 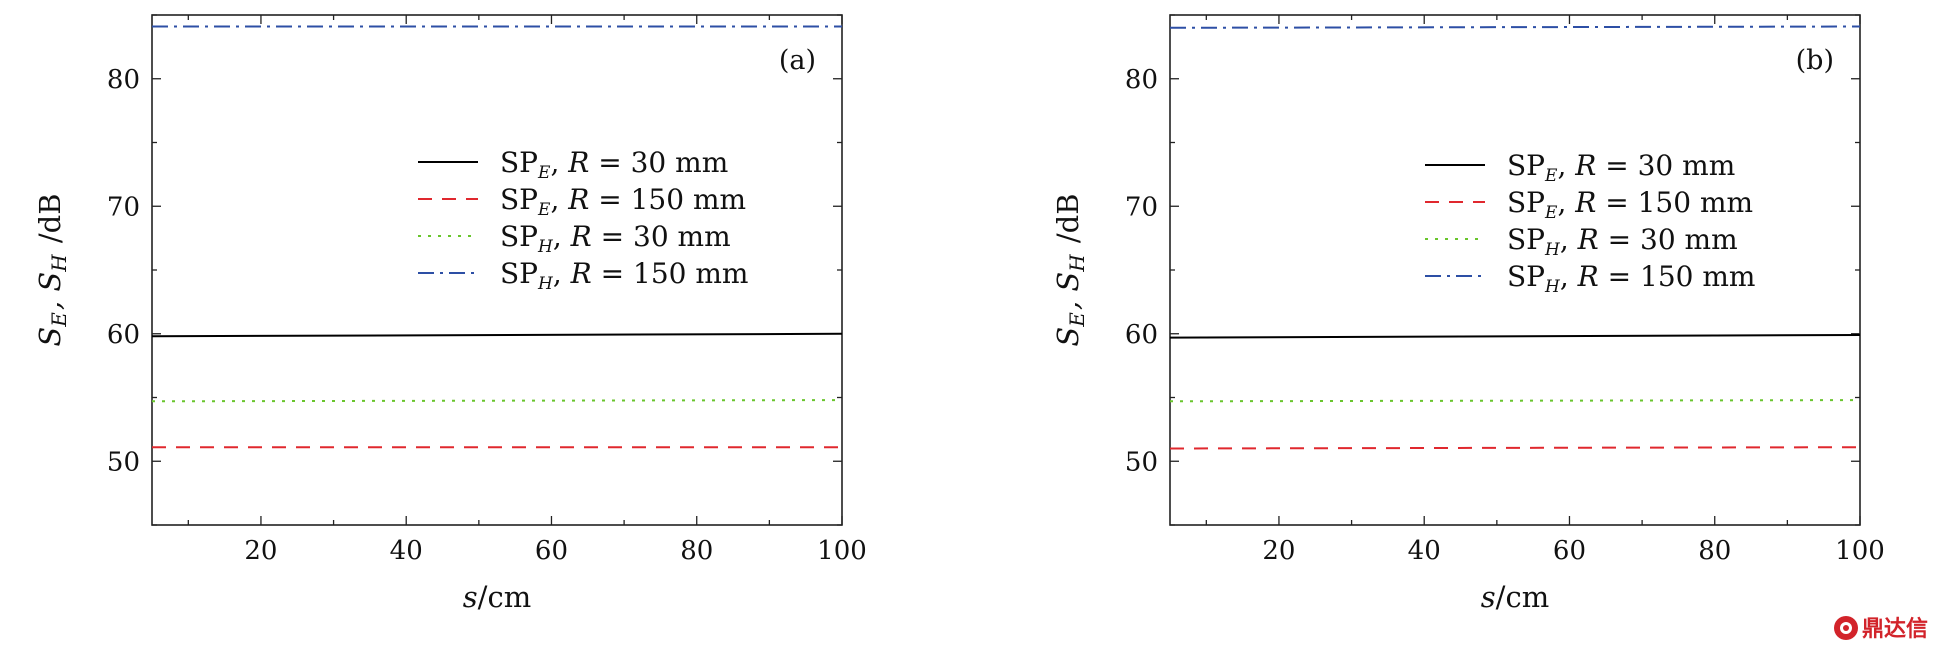 What do you see at coordinates (1815, 60) in the screenshot?
I see `panel-label: (b)` at bounding box center [1815, 60].